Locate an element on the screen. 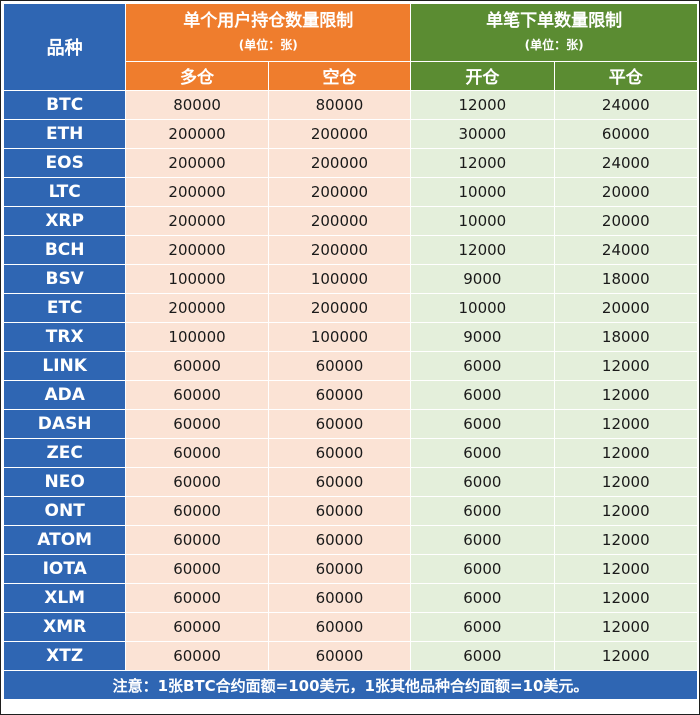 This screenshot has width=700, height=715. open-limit-cell: 9000 is located at coordinates (482, 337).